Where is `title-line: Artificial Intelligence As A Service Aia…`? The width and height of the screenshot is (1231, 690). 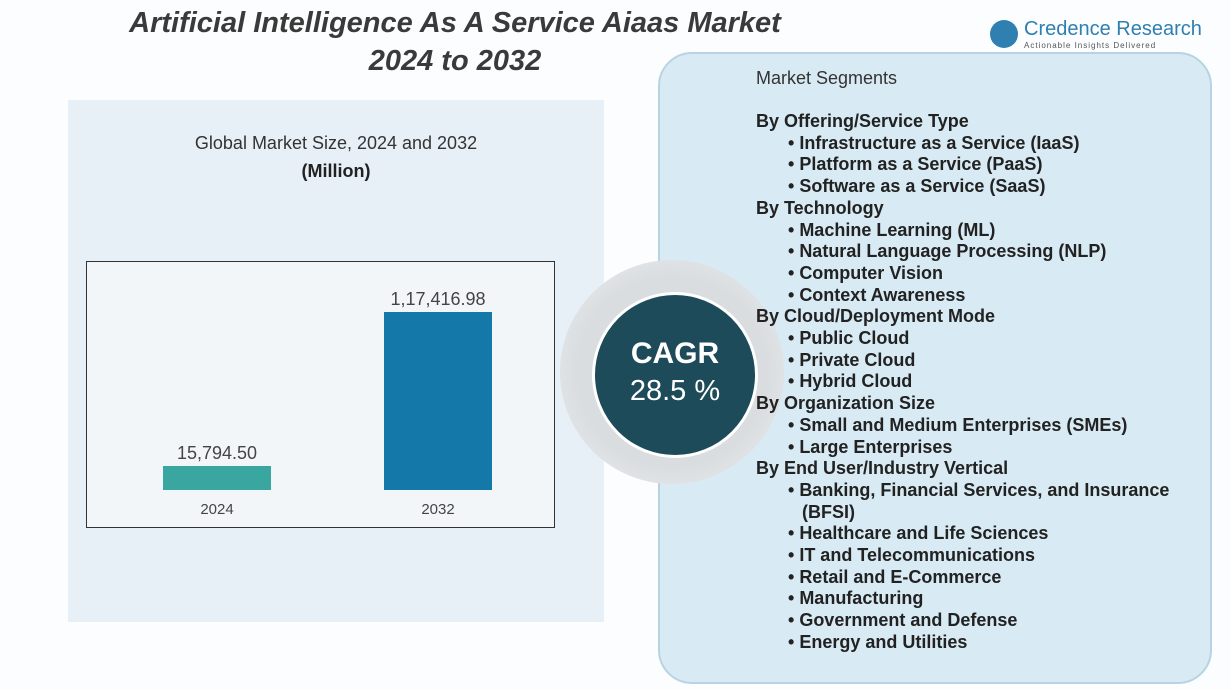 title-line: Artificial Intelligence As A Service Aia… is located at coordinates (455, 23).